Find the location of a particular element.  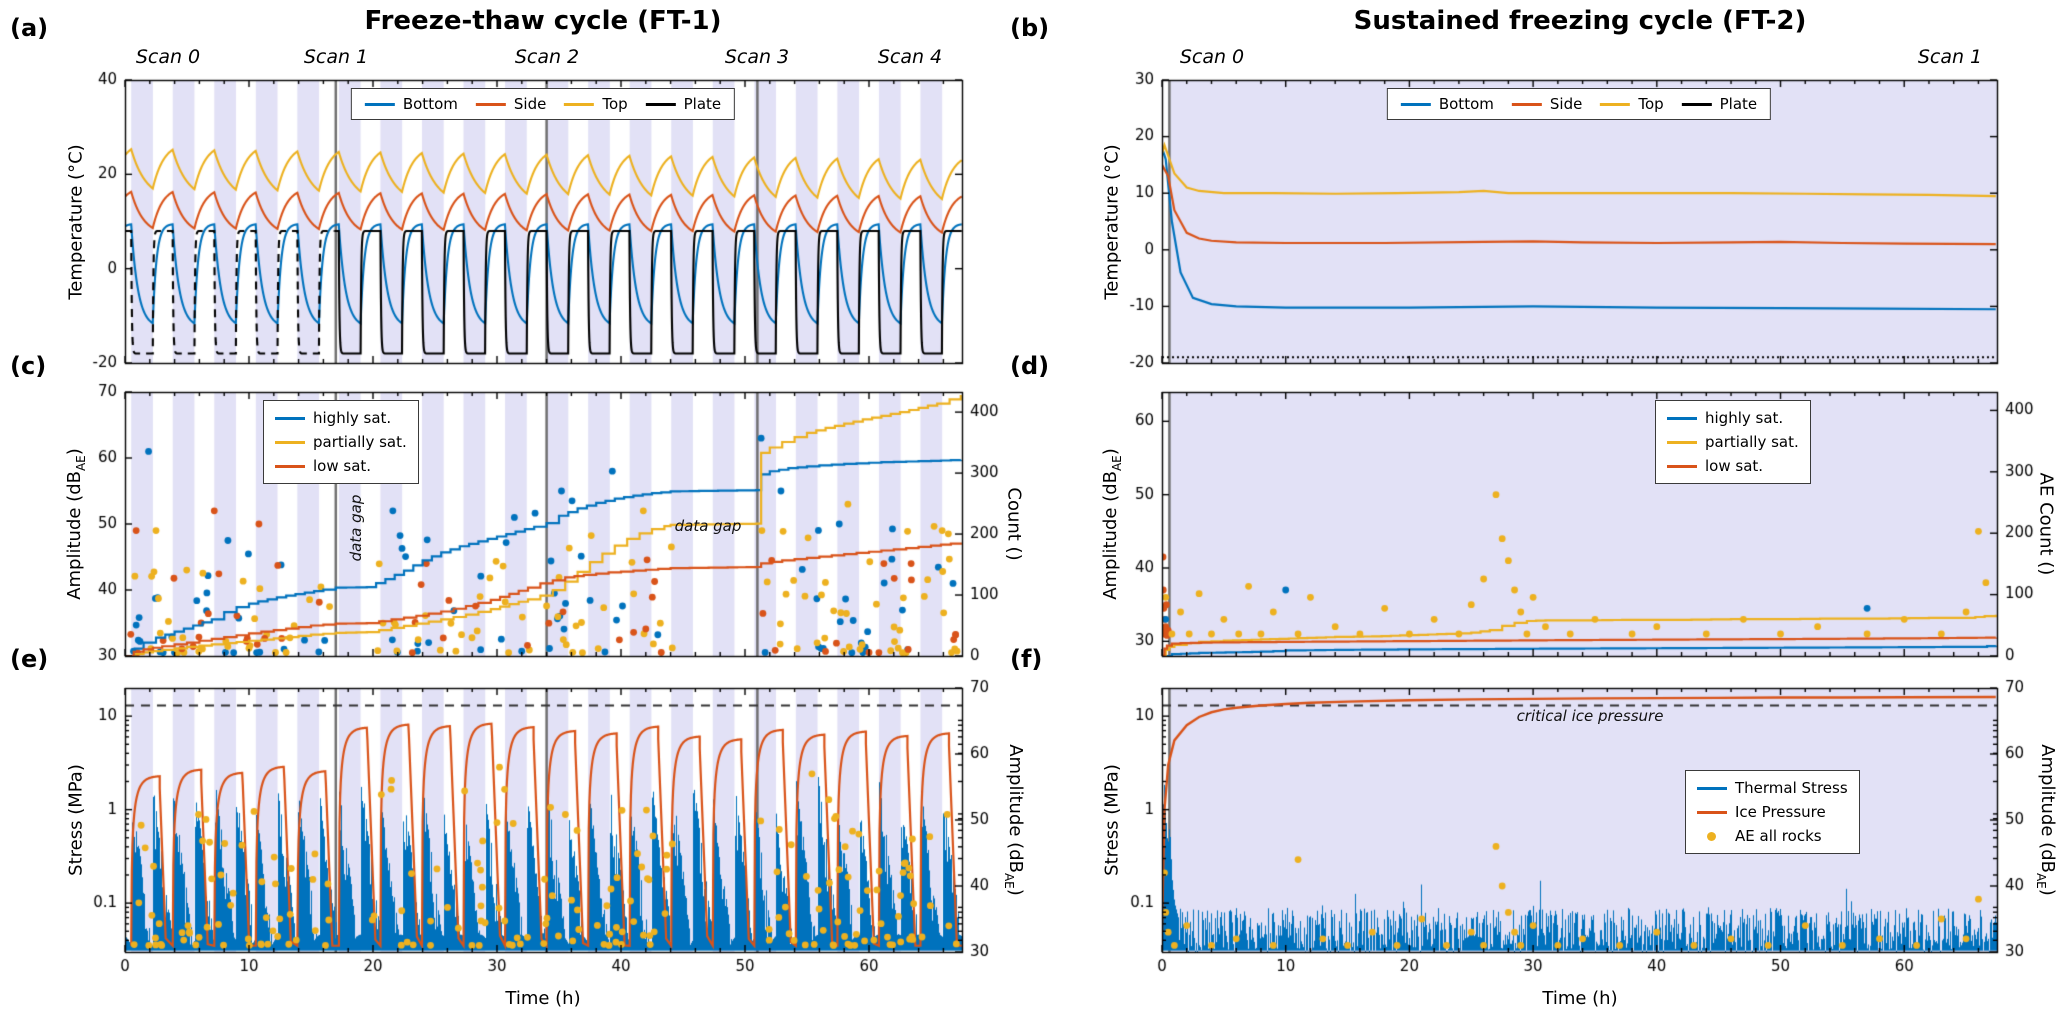

scan-label-ft2-1: Scan 1 is located at coordinates (1950, 57).